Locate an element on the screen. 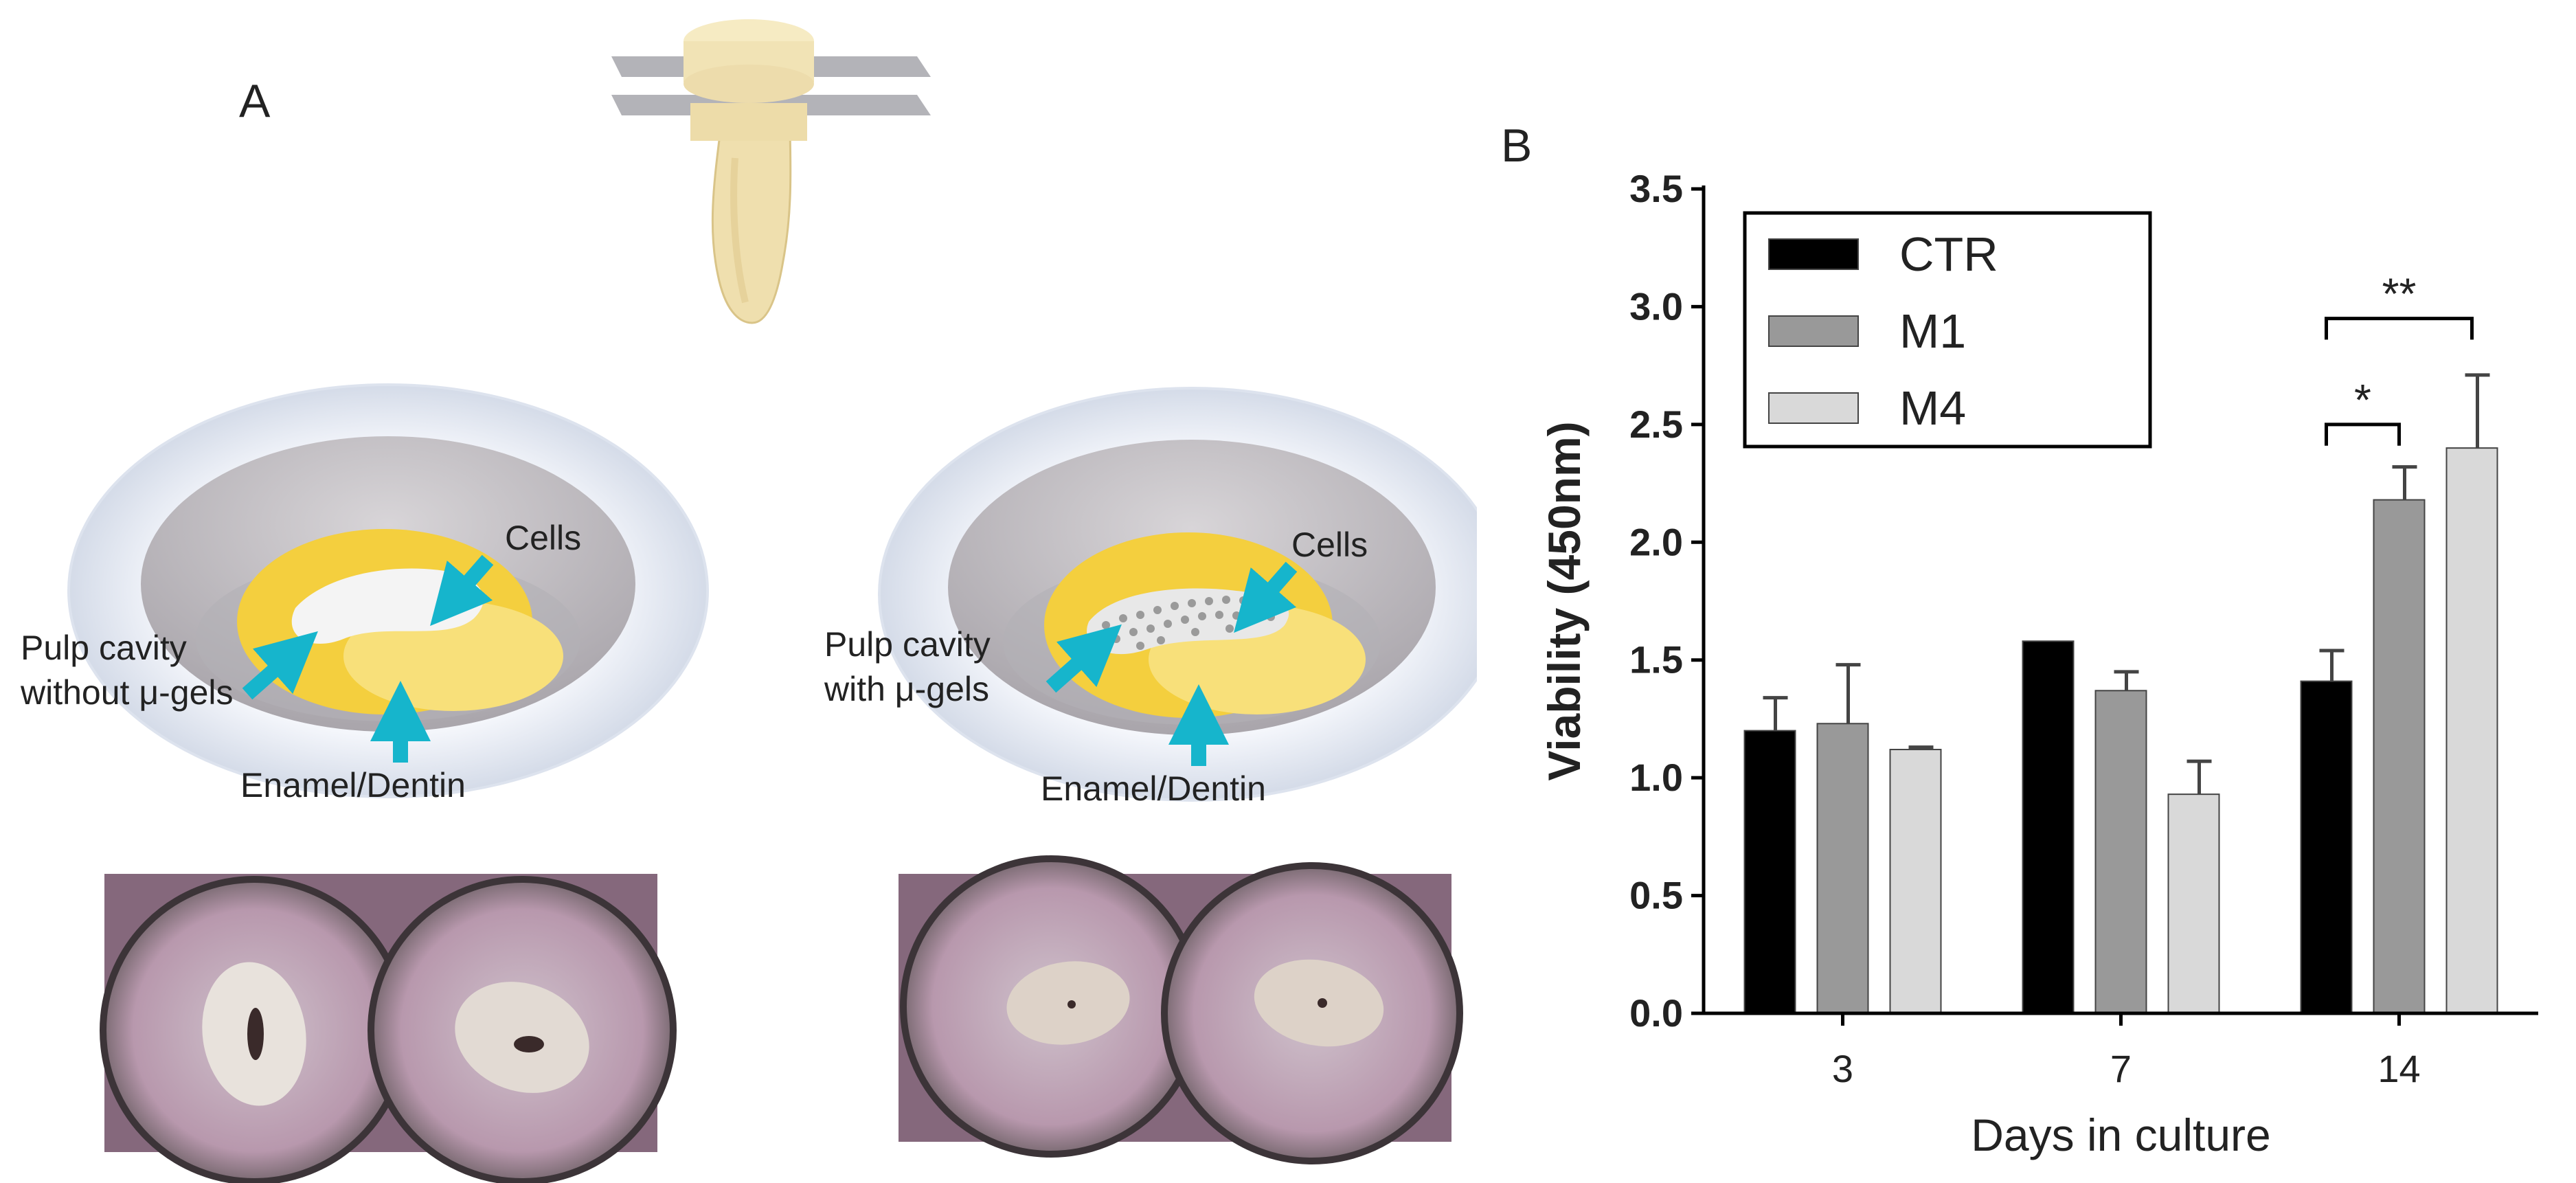  legend-label-M4: M4 is located at coordinates (1932, 408).